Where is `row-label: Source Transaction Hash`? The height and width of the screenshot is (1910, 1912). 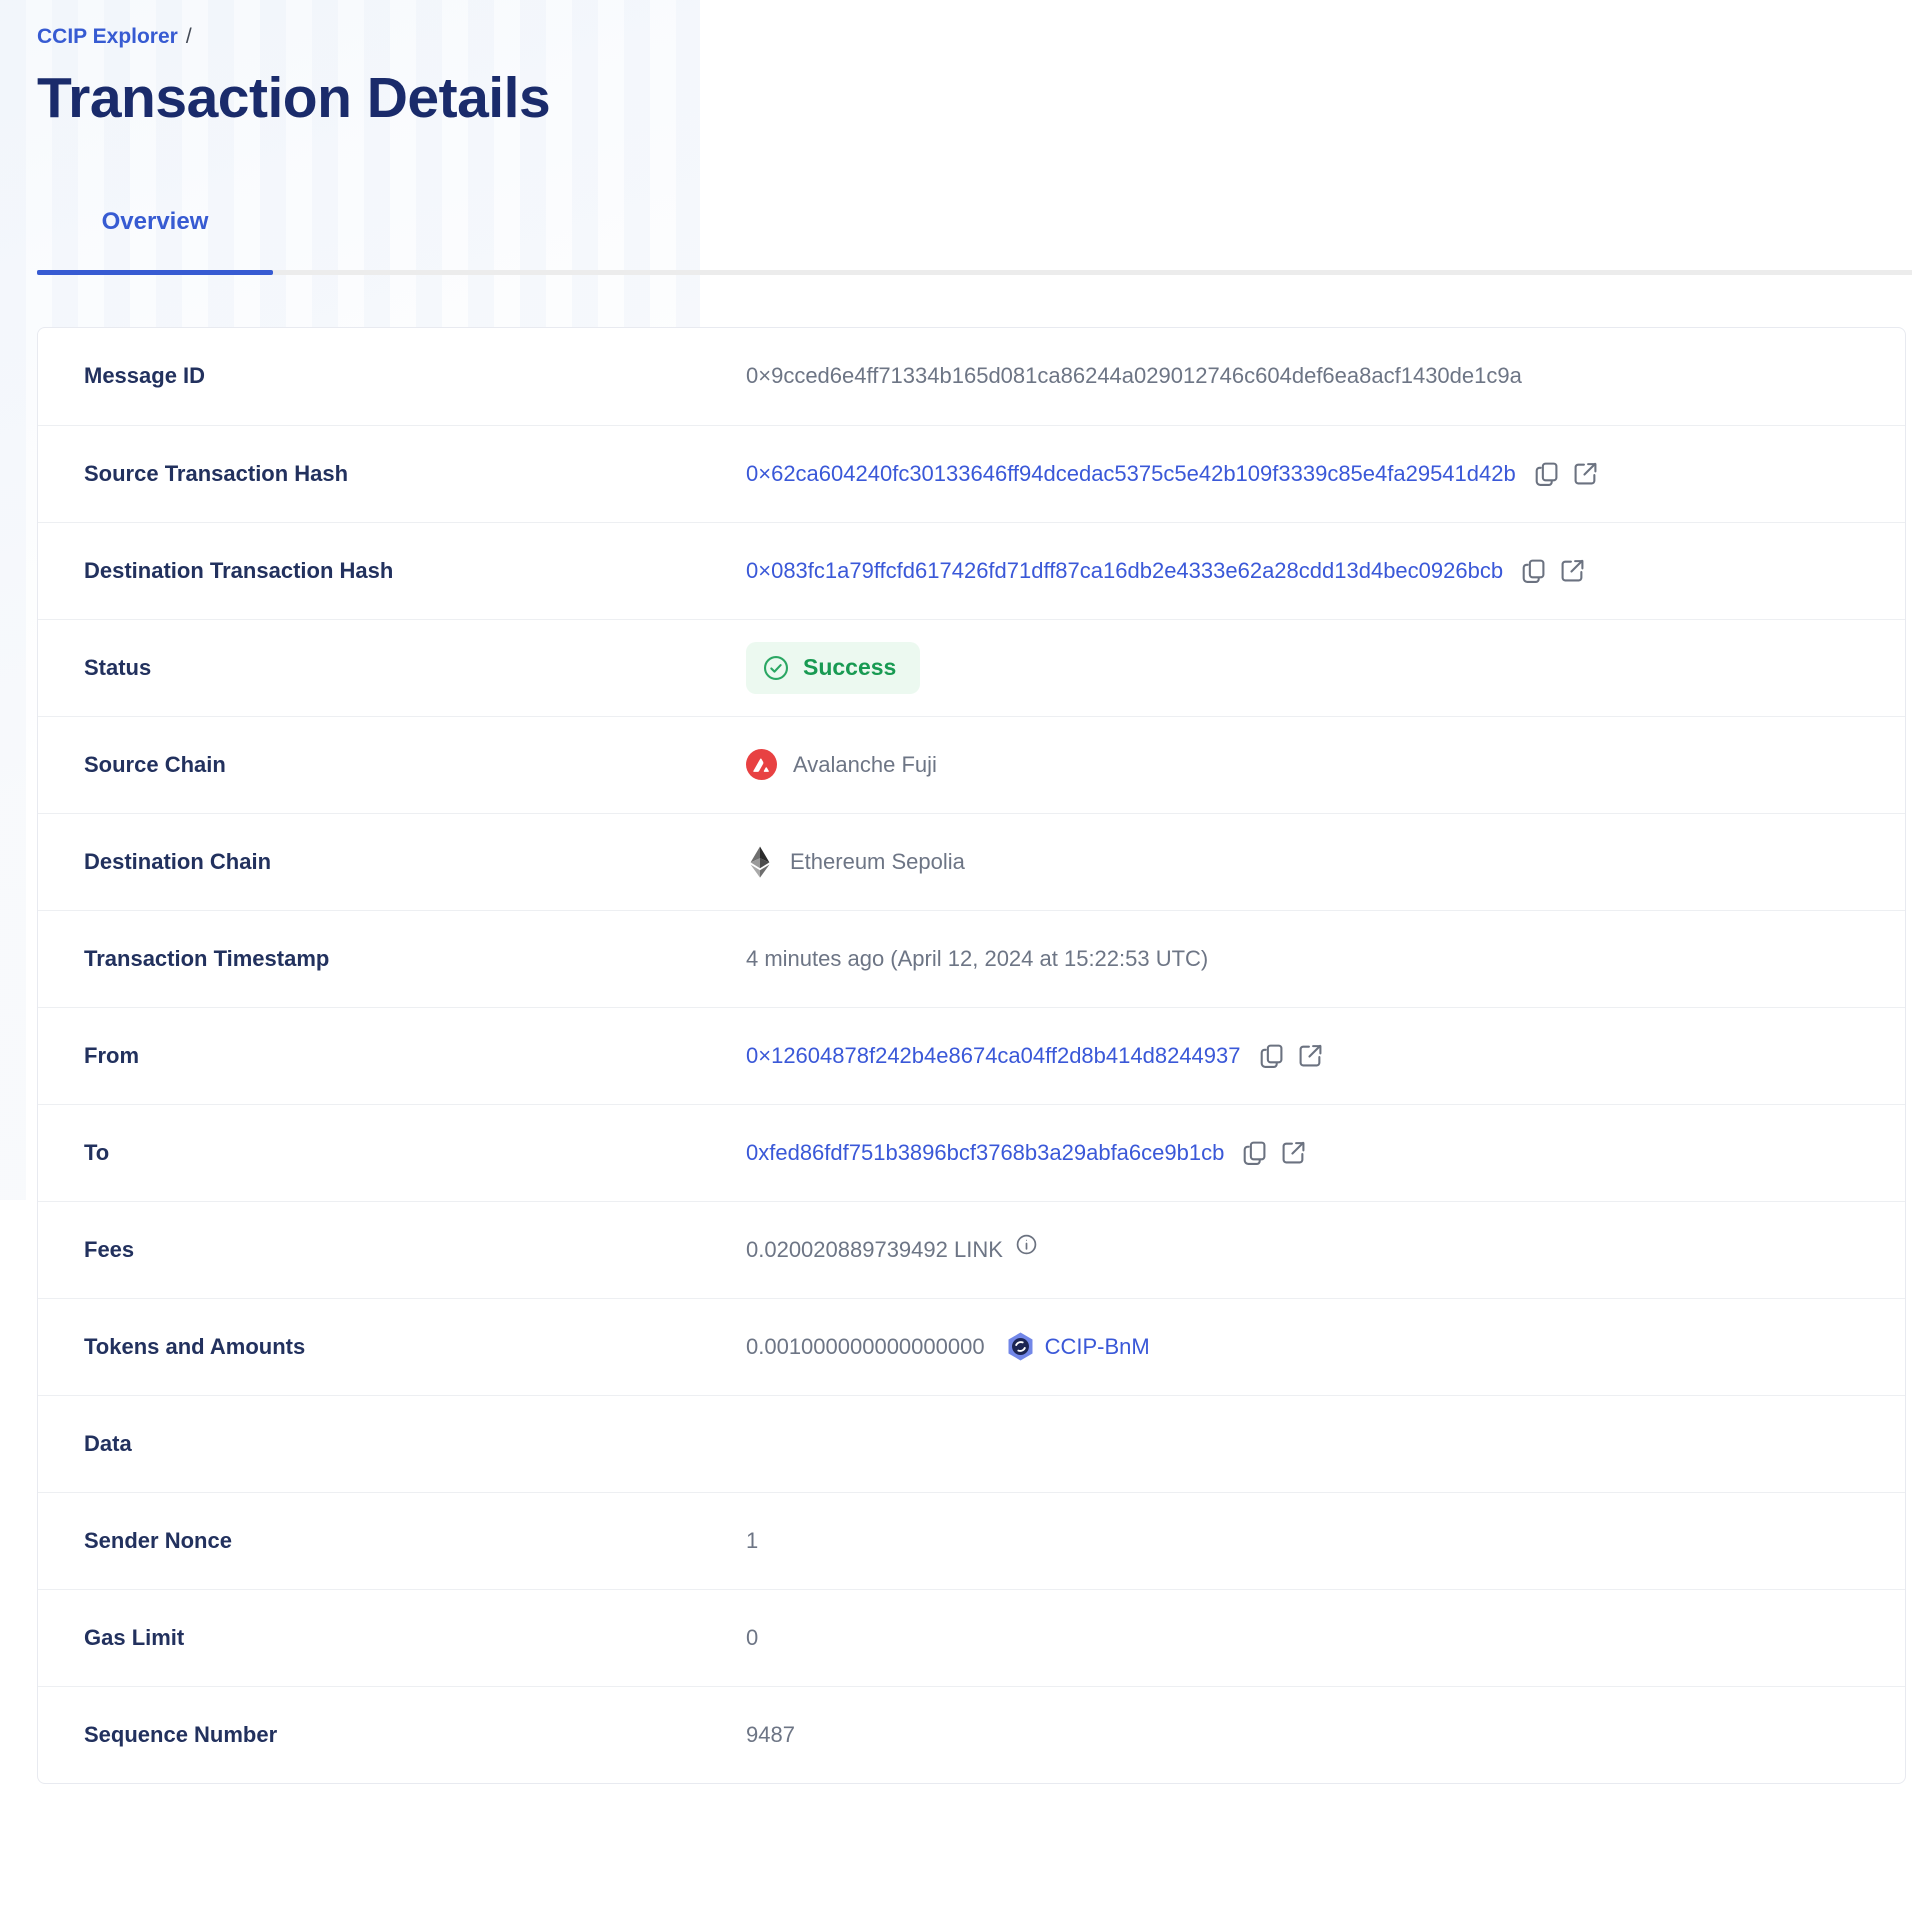 row-label: Source Transaction Hash is located at coordinates (216, 473).